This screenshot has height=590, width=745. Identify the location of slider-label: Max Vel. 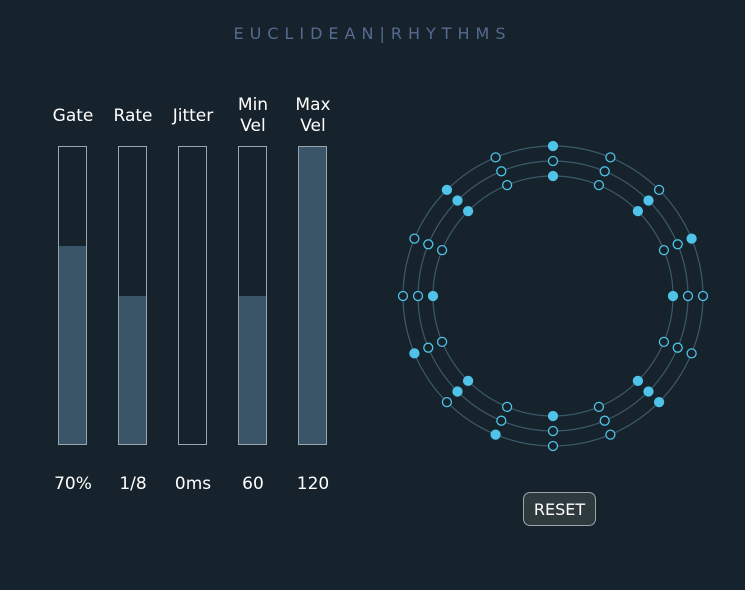
(313, 115).